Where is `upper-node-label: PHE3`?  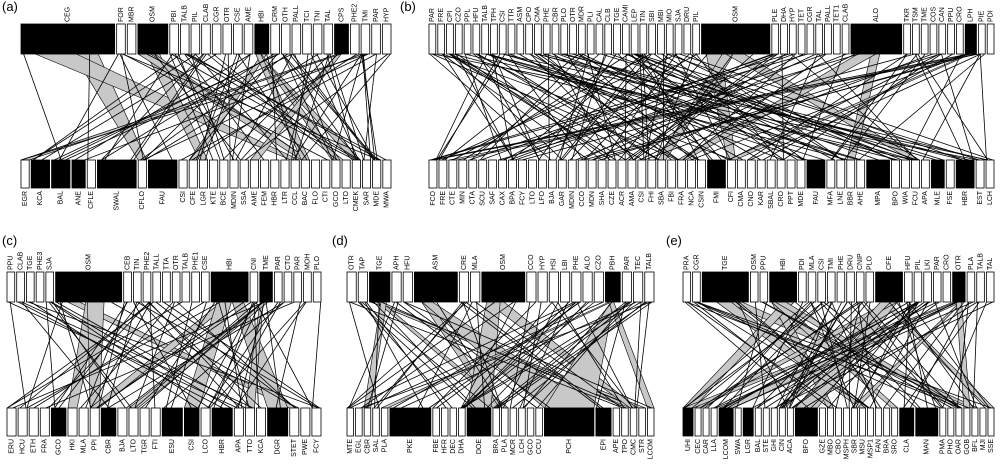 upper-node-label: PHE3 is located at coordinates (40, 261).